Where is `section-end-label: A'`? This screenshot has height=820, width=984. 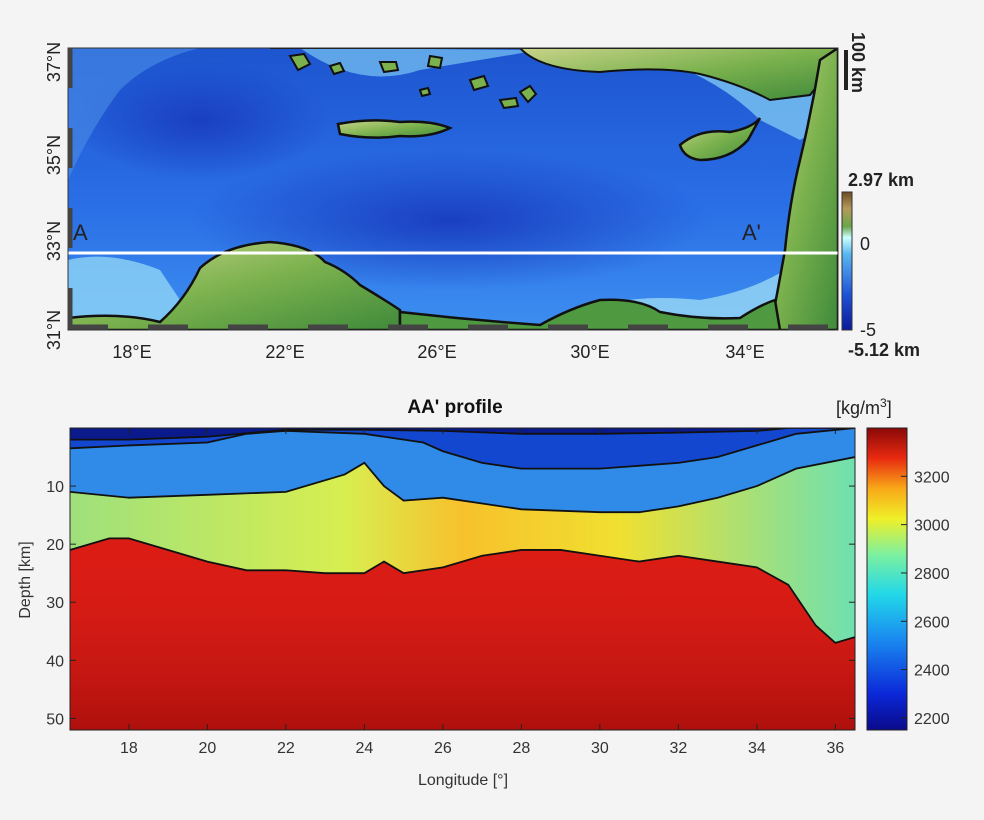 section-end-label: A' is located at coordinates (751, 232).